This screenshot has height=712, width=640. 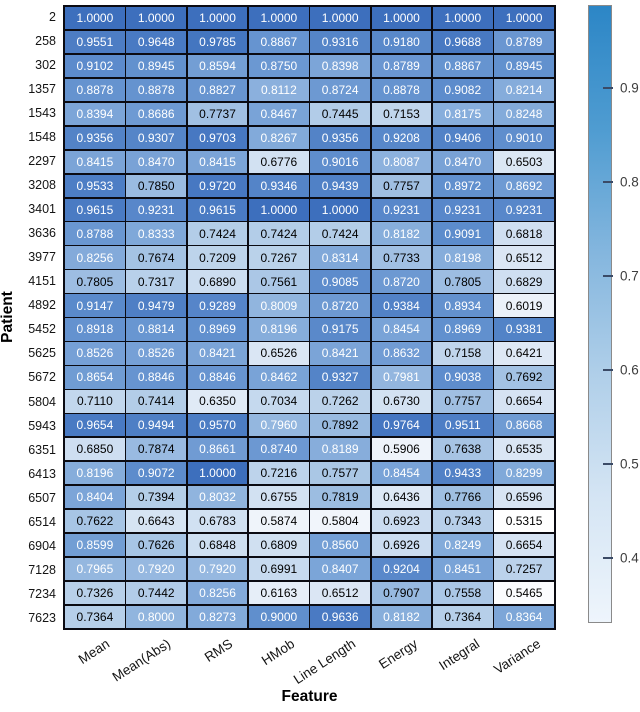 I want to click on y-tick-label: 5672, so click(x=42, y=377).